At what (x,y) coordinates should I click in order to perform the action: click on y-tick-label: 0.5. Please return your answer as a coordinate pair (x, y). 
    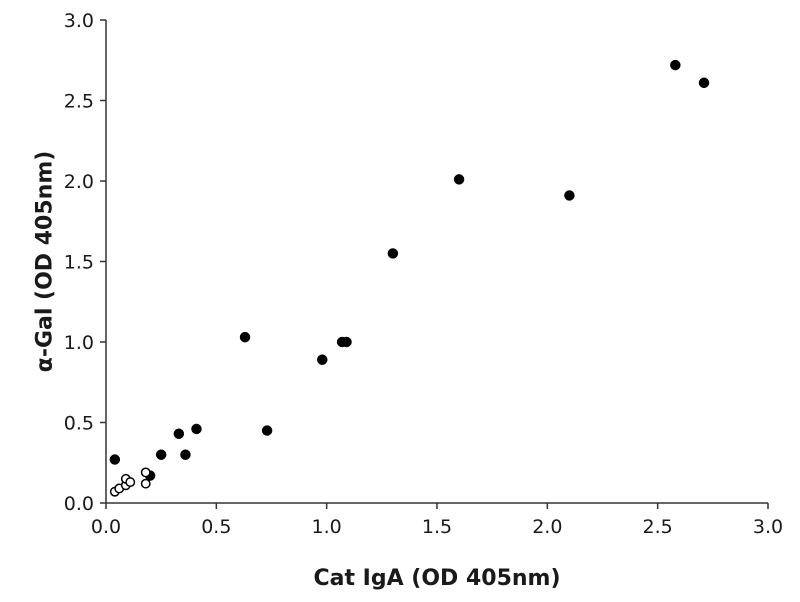
    Looking at the image, I should click on (79, 424).